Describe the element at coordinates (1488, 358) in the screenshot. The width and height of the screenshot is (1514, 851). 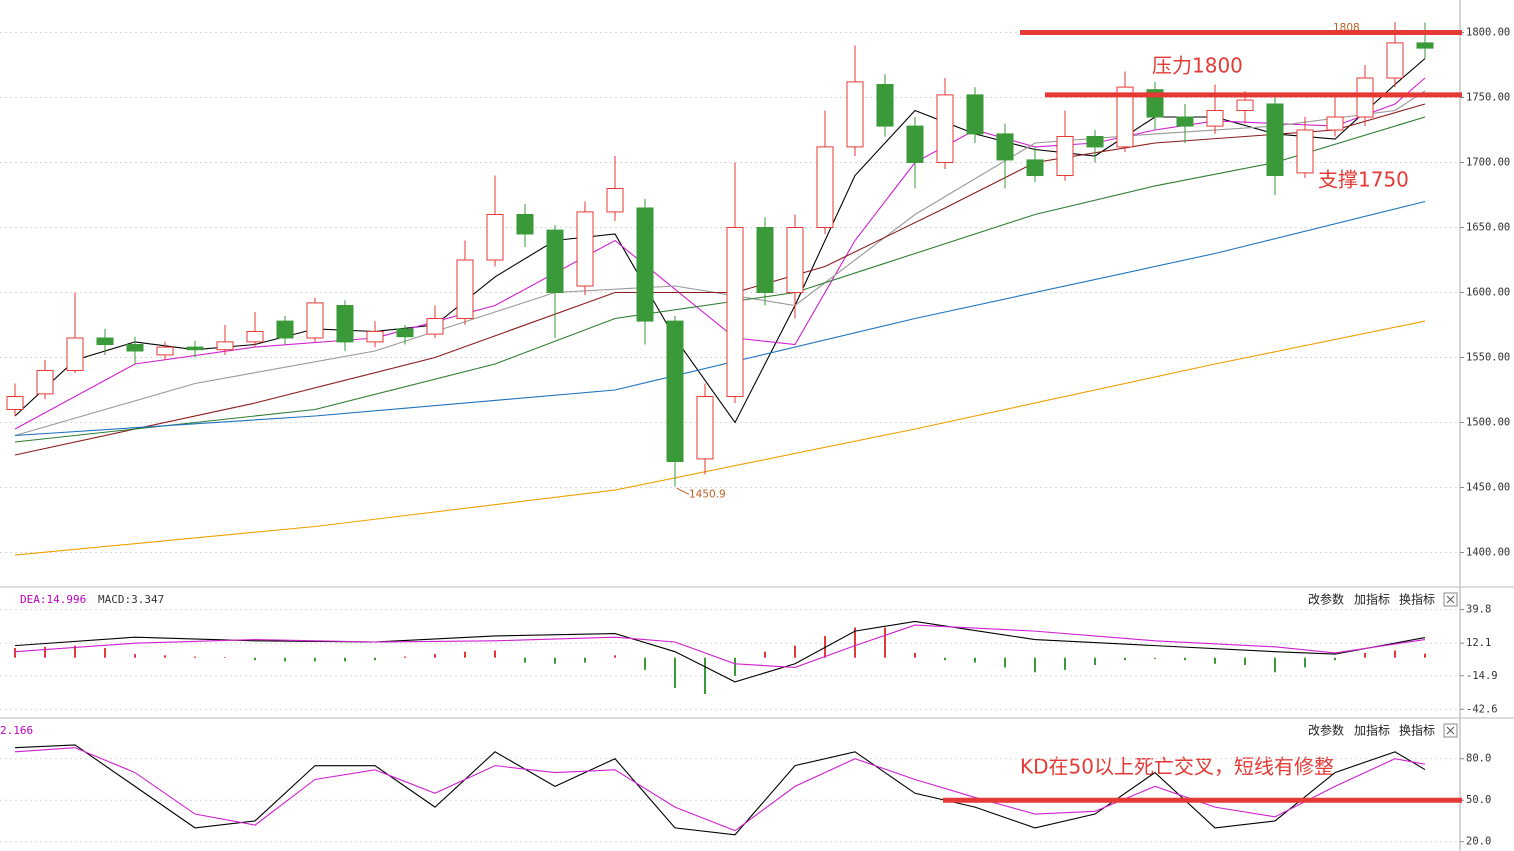
I see `y-tick-label: 1550.00` at that location.